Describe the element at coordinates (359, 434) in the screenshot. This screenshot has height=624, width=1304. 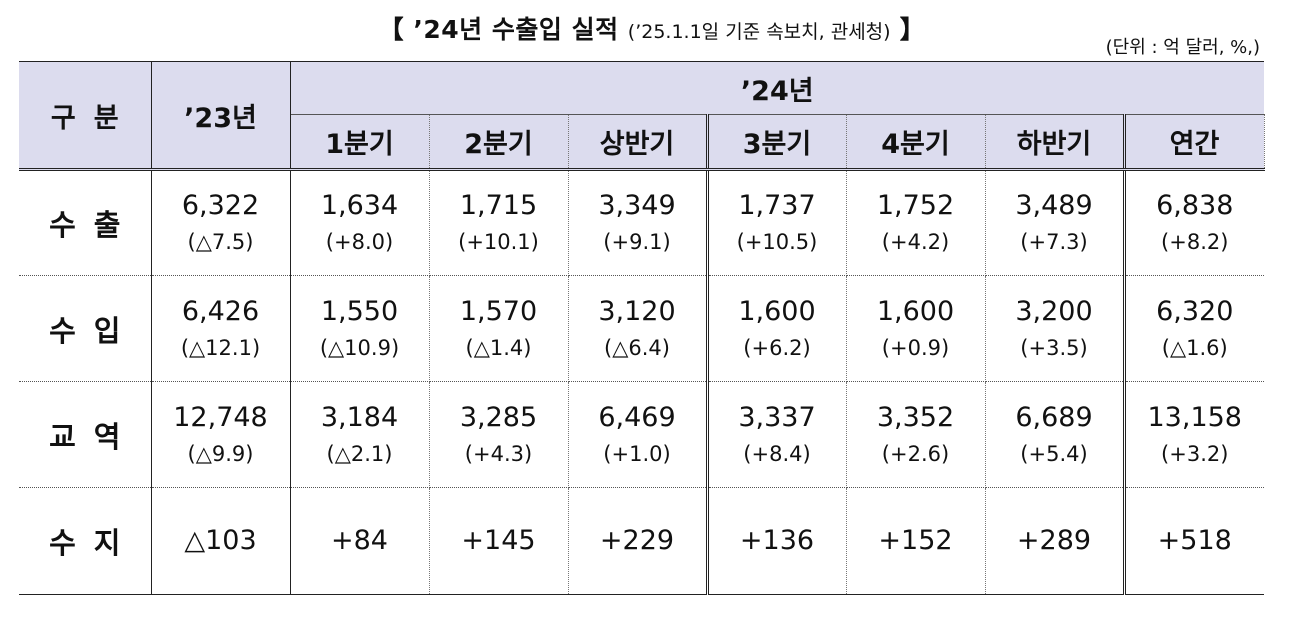
I see `table-cell: 3,184 (△2.1)` at that location.